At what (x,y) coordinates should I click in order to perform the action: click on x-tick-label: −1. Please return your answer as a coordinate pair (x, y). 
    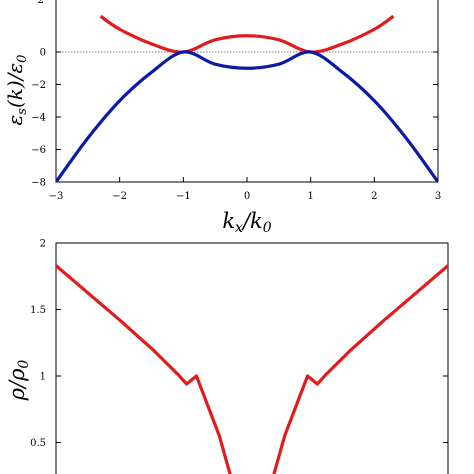
    Looking at the image, I should click on (183, 196).